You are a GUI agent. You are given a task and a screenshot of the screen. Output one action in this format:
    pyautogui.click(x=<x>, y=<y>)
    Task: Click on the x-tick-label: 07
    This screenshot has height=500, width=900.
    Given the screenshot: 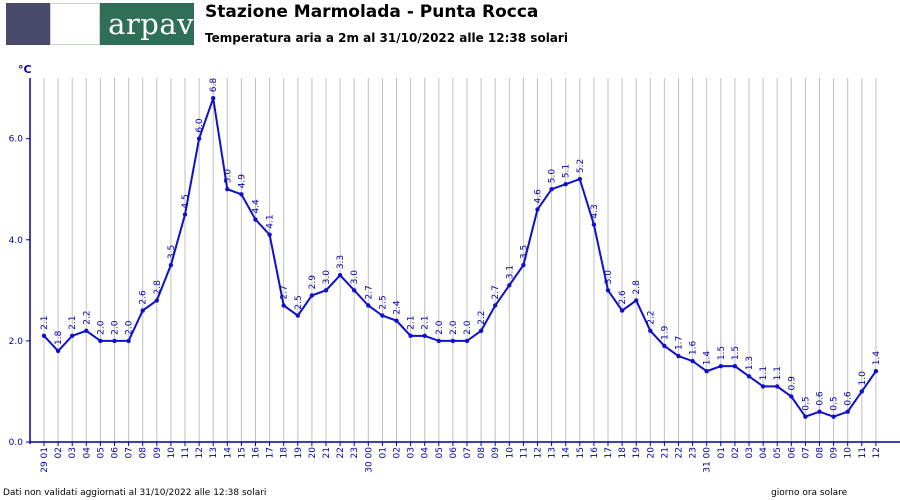 What is the action you would take?
    pyautogui.click(x=468, y=452)
    